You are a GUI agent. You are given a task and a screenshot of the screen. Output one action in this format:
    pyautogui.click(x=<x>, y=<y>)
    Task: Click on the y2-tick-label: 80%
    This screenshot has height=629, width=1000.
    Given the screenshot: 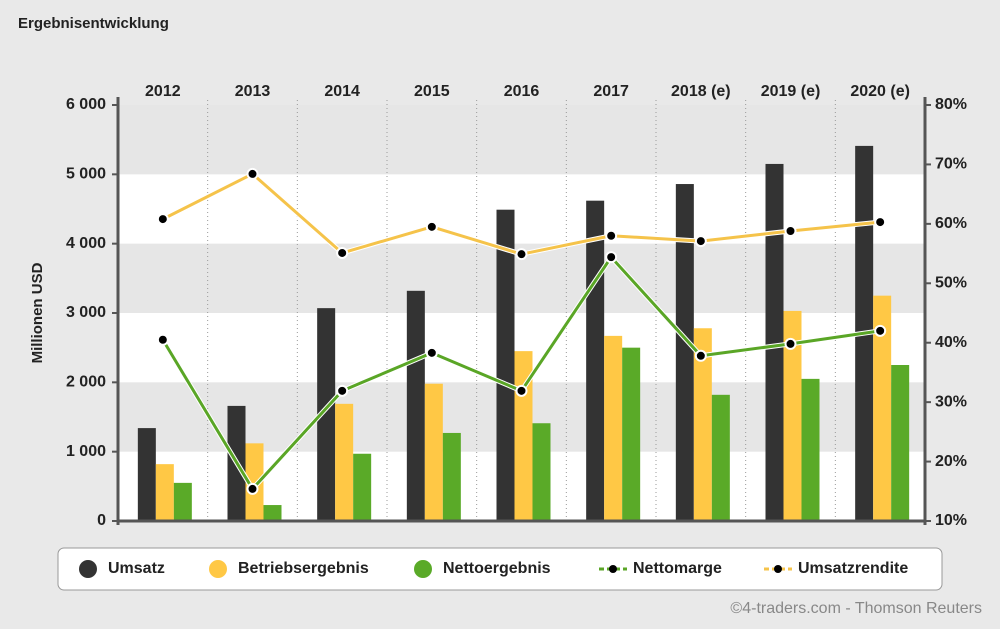 What is the action you would take?
    pyautogui.click(x=951, y=104)
    